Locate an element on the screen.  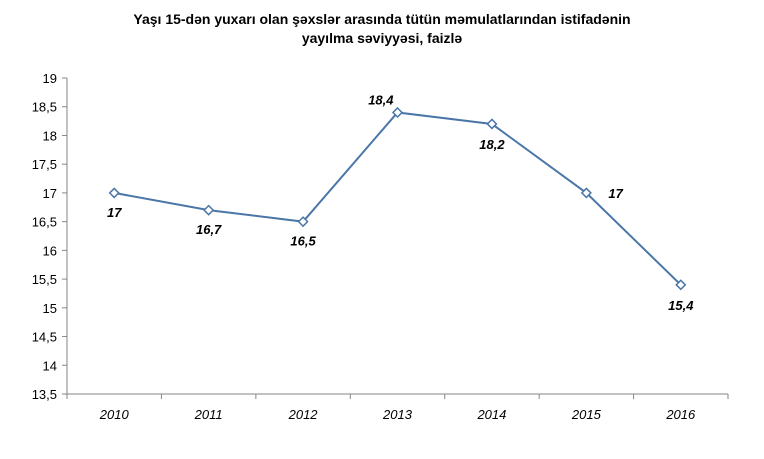
y-tick-label: 18 is located at coordinates (50, 135).